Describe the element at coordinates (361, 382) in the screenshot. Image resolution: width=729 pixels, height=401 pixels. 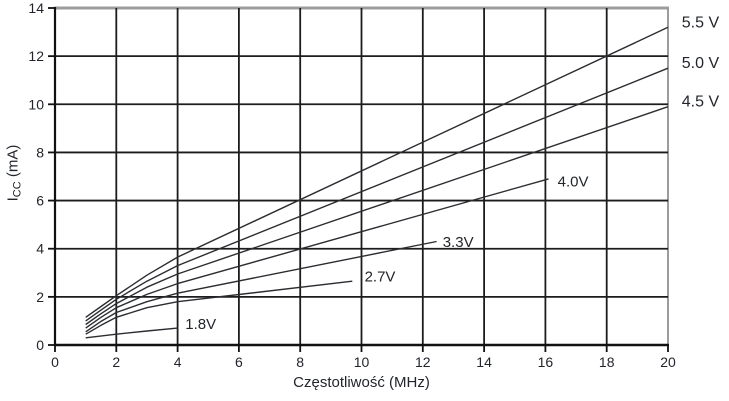
I see `x-axis-title: Częstotliwość (MHz)` at that location.